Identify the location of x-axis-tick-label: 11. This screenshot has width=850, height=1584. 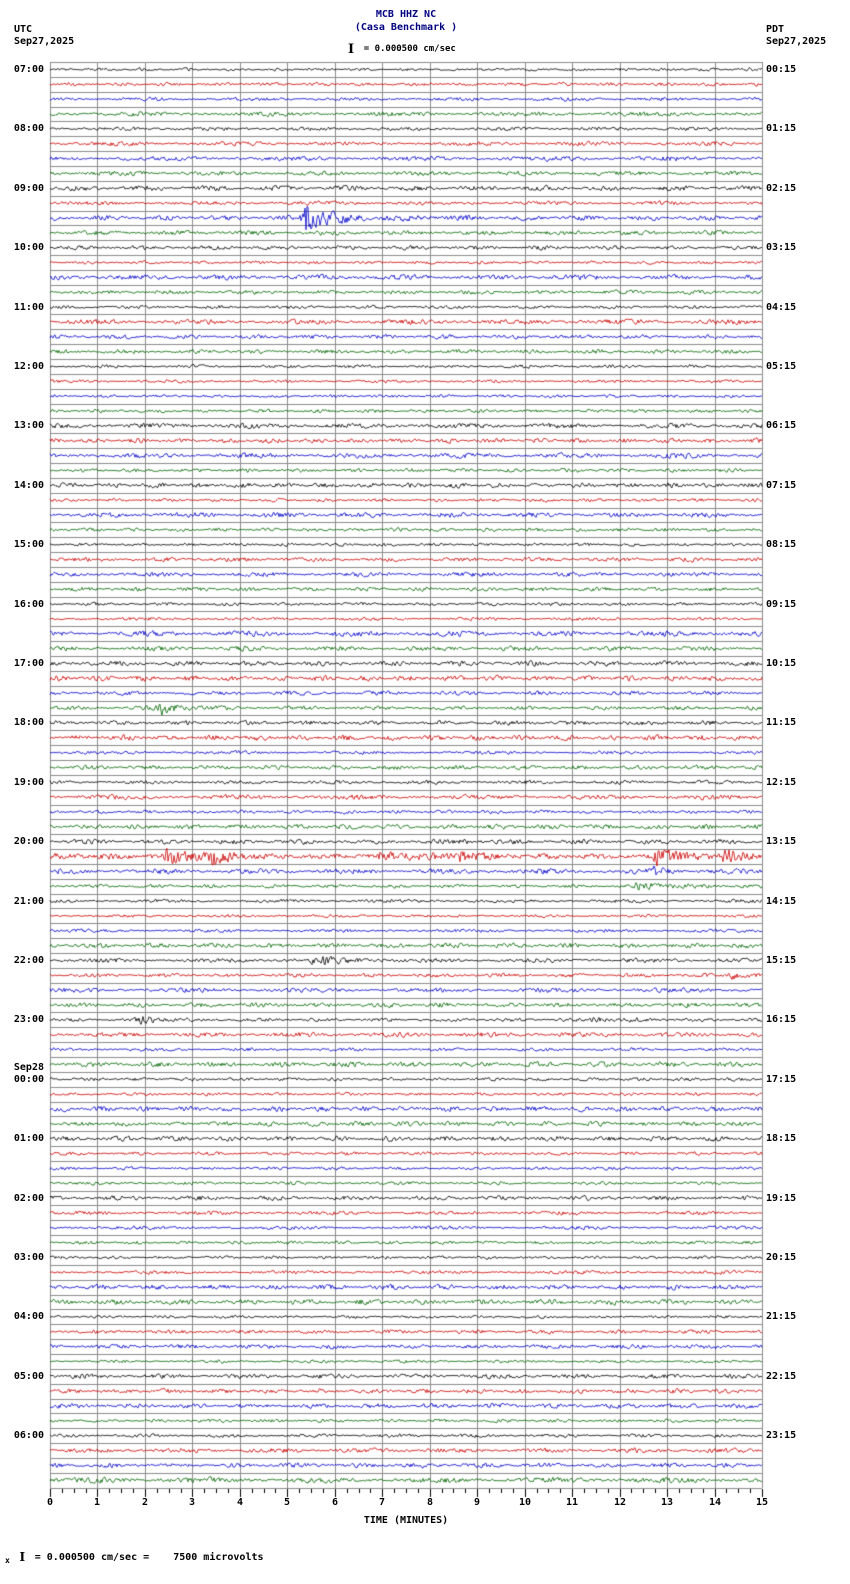
(572, 1502).